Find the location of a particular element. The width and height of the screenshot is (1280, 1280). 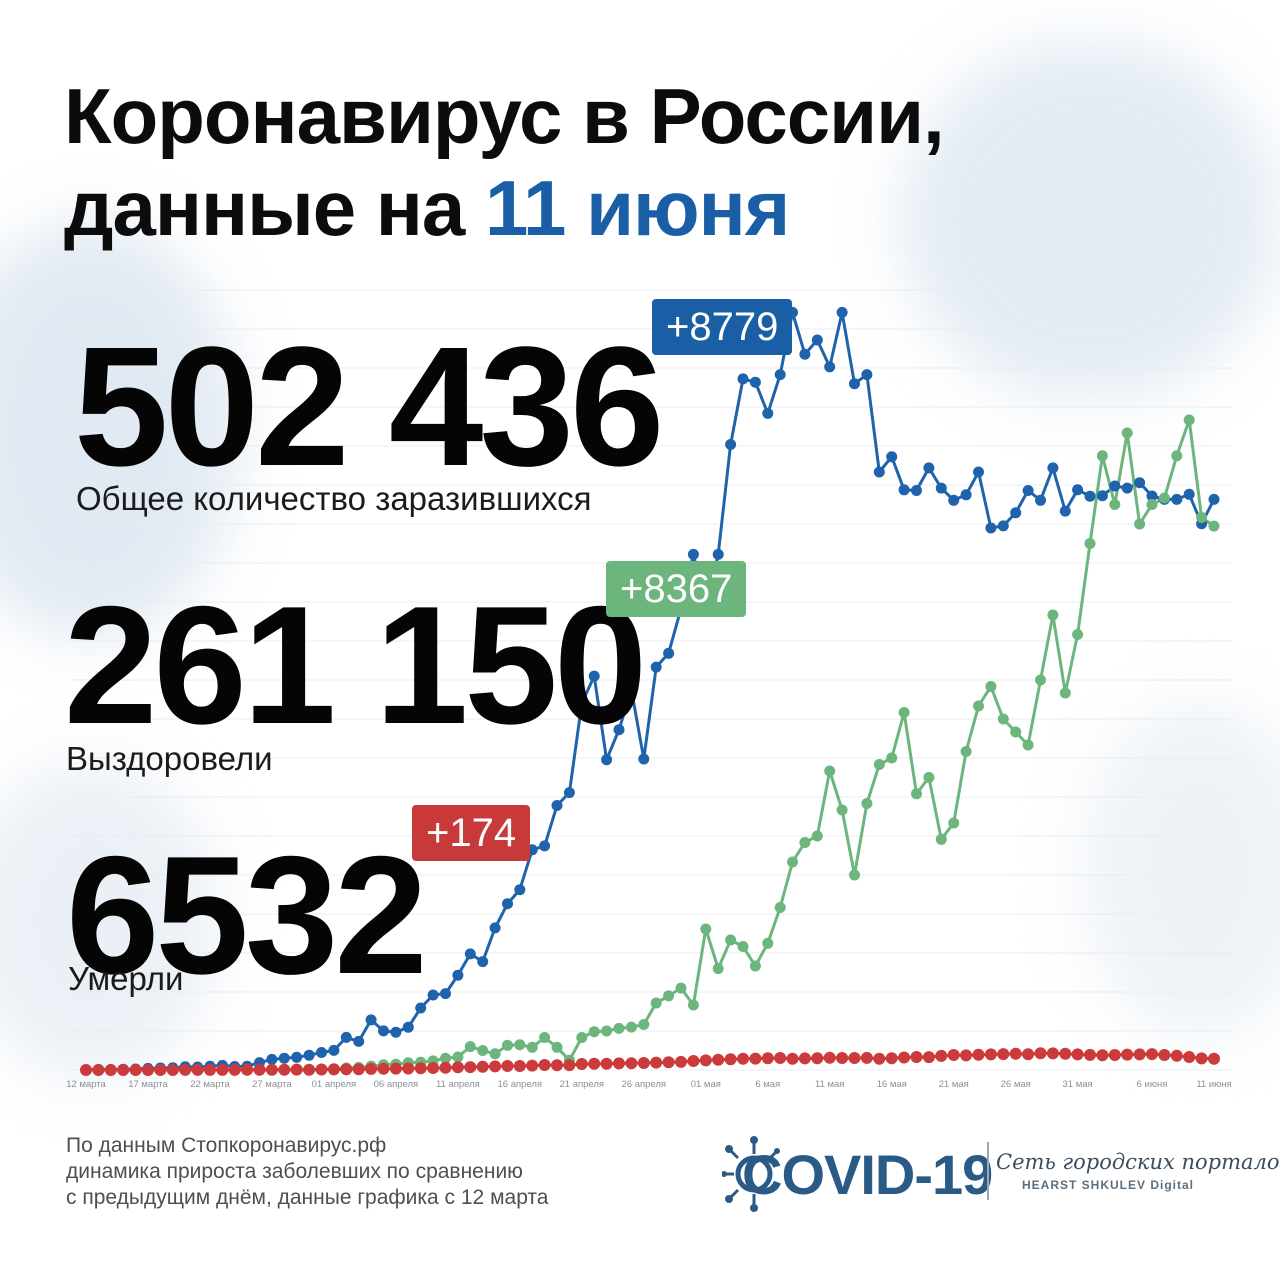

deaths-delta-badge: +174 is located at coordinates (471, 833).